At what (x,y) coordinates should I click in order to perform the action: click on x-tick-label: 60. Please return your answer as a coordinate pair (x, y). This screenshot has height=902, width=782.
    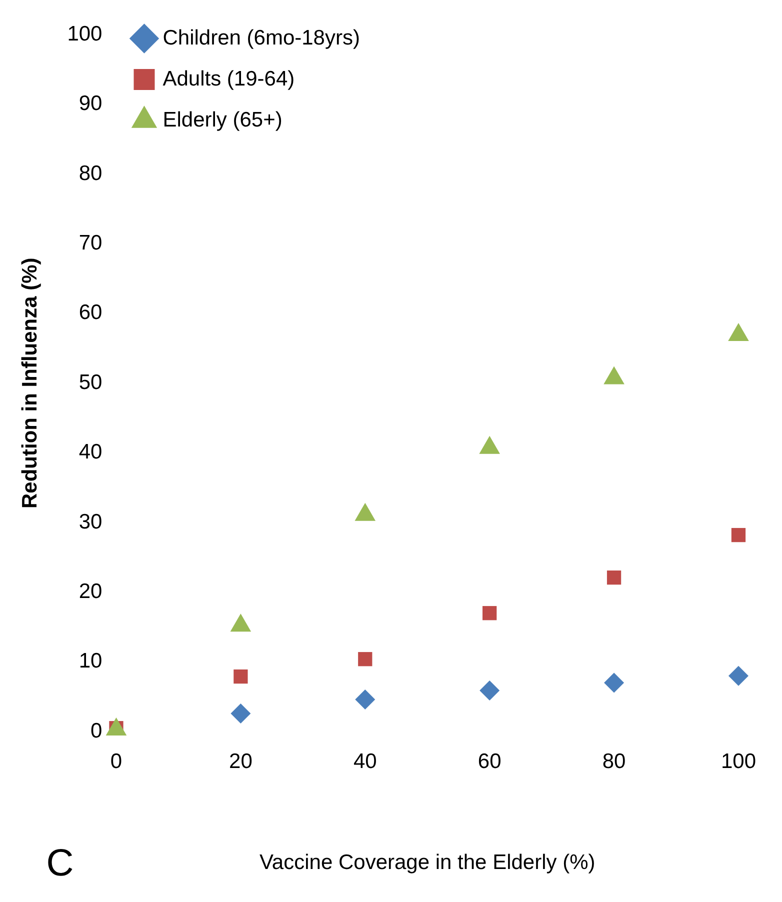
    Looking at the image, I should click on (490, 761).